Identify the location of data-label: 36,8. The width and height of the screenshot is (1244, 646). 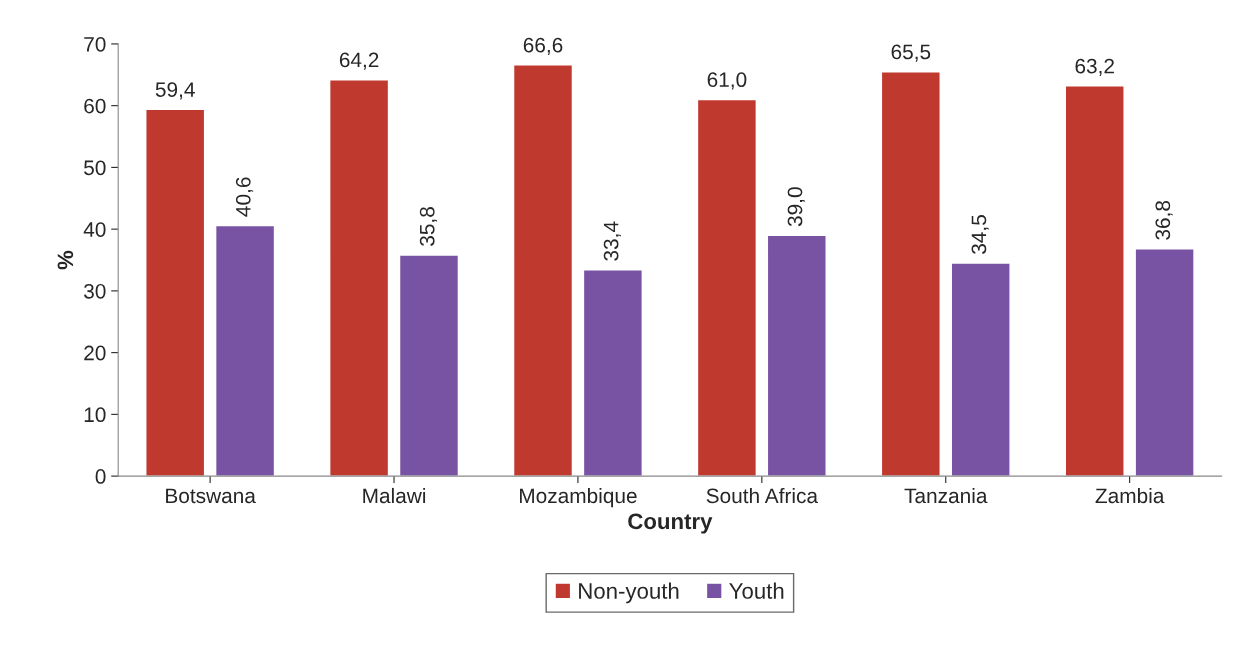
(1164, 220).